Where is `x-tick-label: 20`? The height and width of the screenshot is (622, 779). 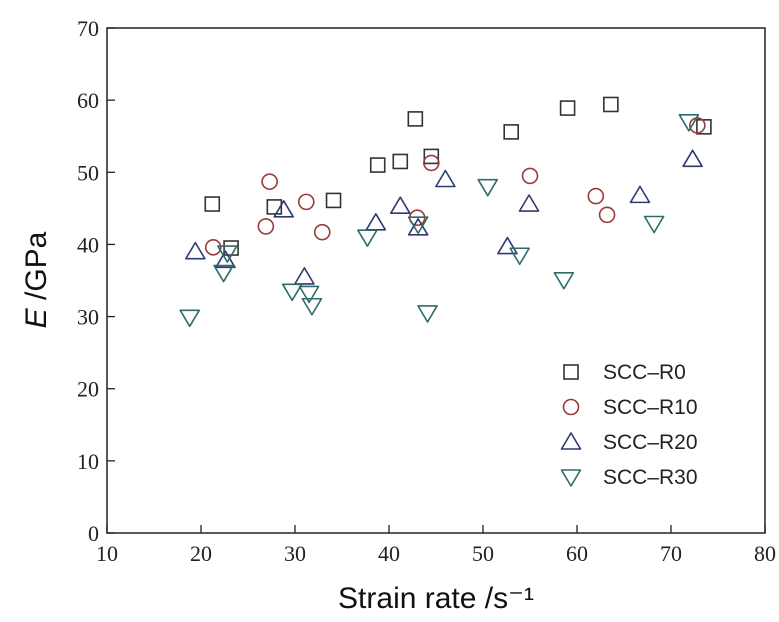
x-tick-label: 20 is located at coordinates (201, 553).